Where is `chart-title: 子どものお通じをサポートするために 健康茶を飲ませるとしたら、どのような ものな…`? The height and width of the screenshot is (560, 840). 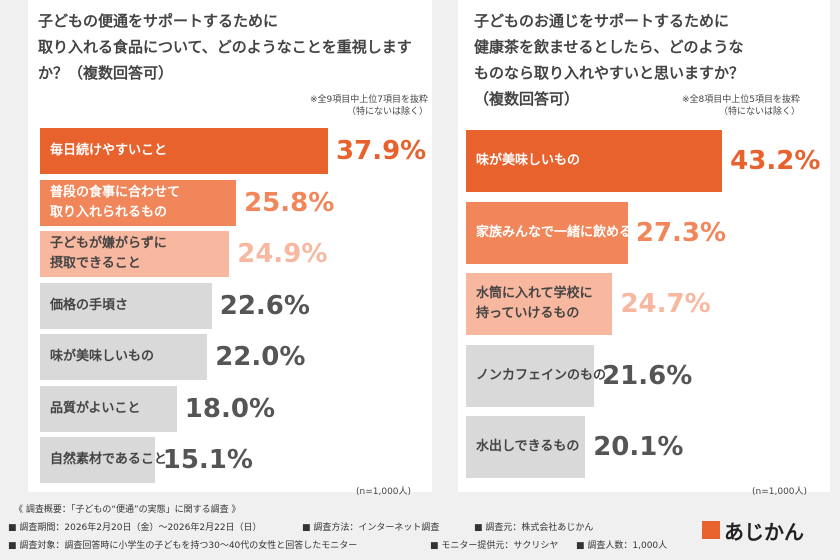 chart-title: 子どものお通じをサポートするために 健康茶を飲ませるとしたら、どのような ものな… is located at coordinates (609, 60).